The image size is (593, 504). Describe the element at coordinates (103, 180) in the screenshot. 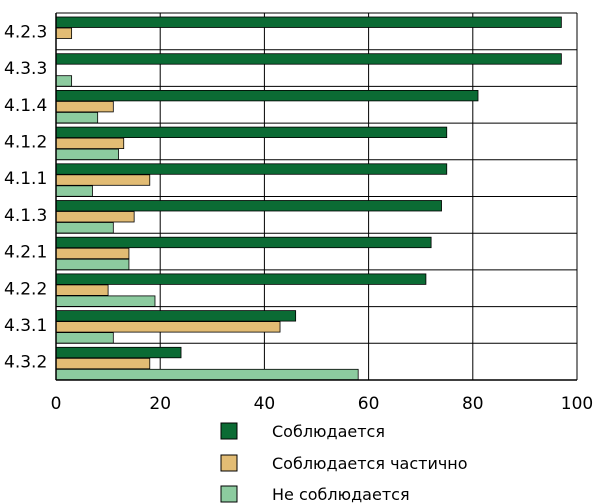

I see `bar-4.1.1-2` at that location.